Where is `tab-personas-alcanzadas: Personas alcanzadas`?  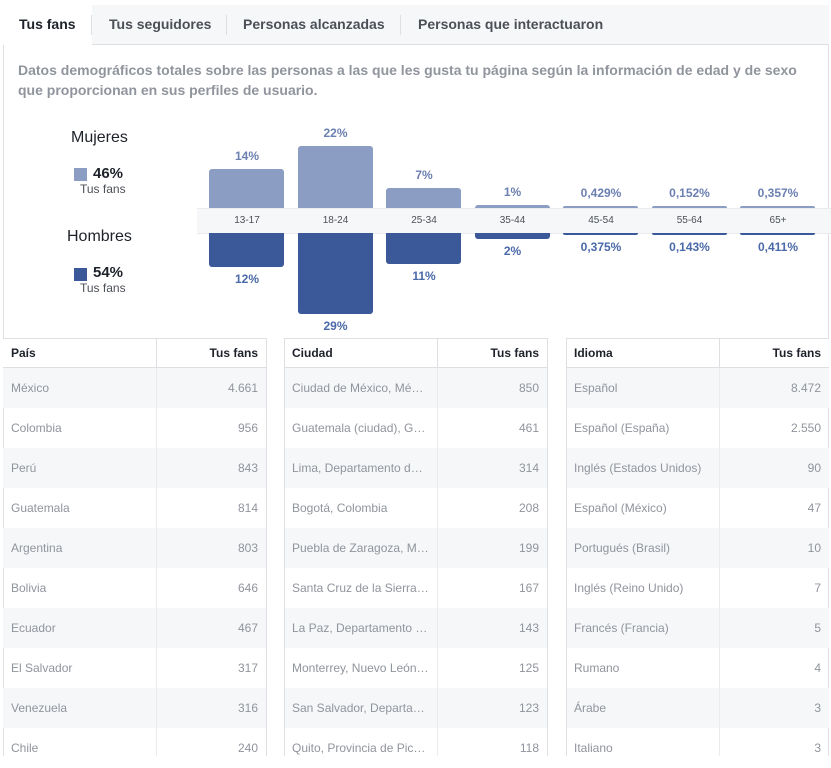 tab-personas-alcanzadas: Personas alcanzadas is located at coordinates (314, 24).